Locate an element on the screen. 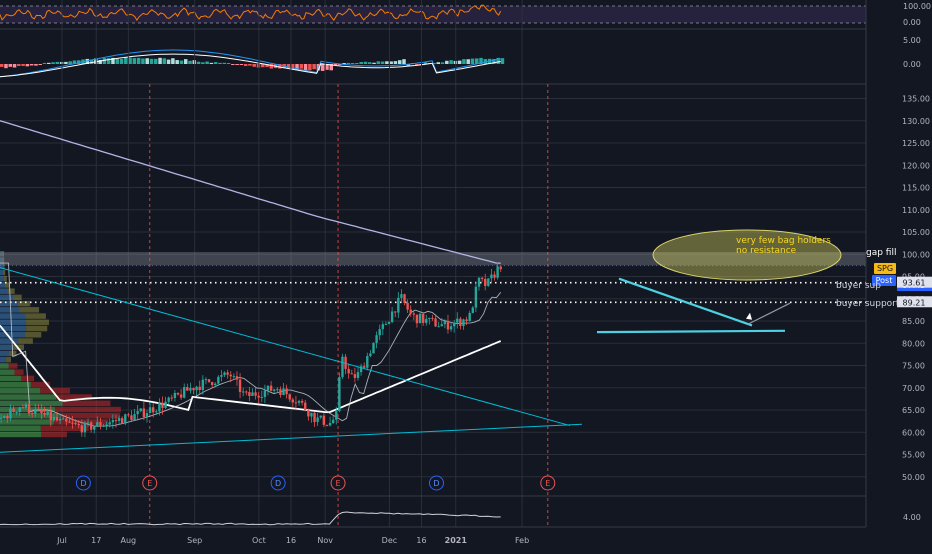 The height and width of the screenshot is (554, 932). price-tick-label: 80.00 is located at coordinates (913, 343).